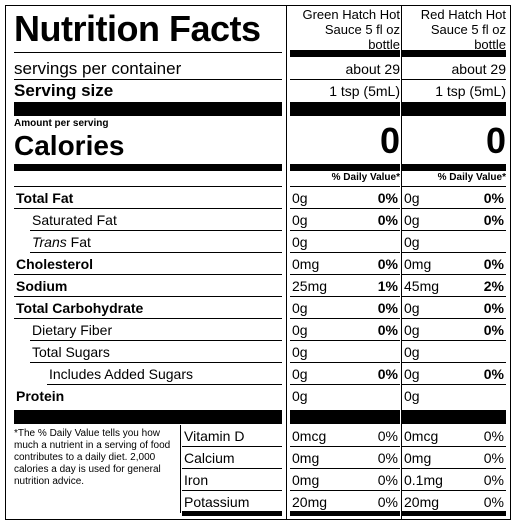 The image size is (518, 527). I want to click on nutrient-label-1: Total Fat, so click(45, 198).